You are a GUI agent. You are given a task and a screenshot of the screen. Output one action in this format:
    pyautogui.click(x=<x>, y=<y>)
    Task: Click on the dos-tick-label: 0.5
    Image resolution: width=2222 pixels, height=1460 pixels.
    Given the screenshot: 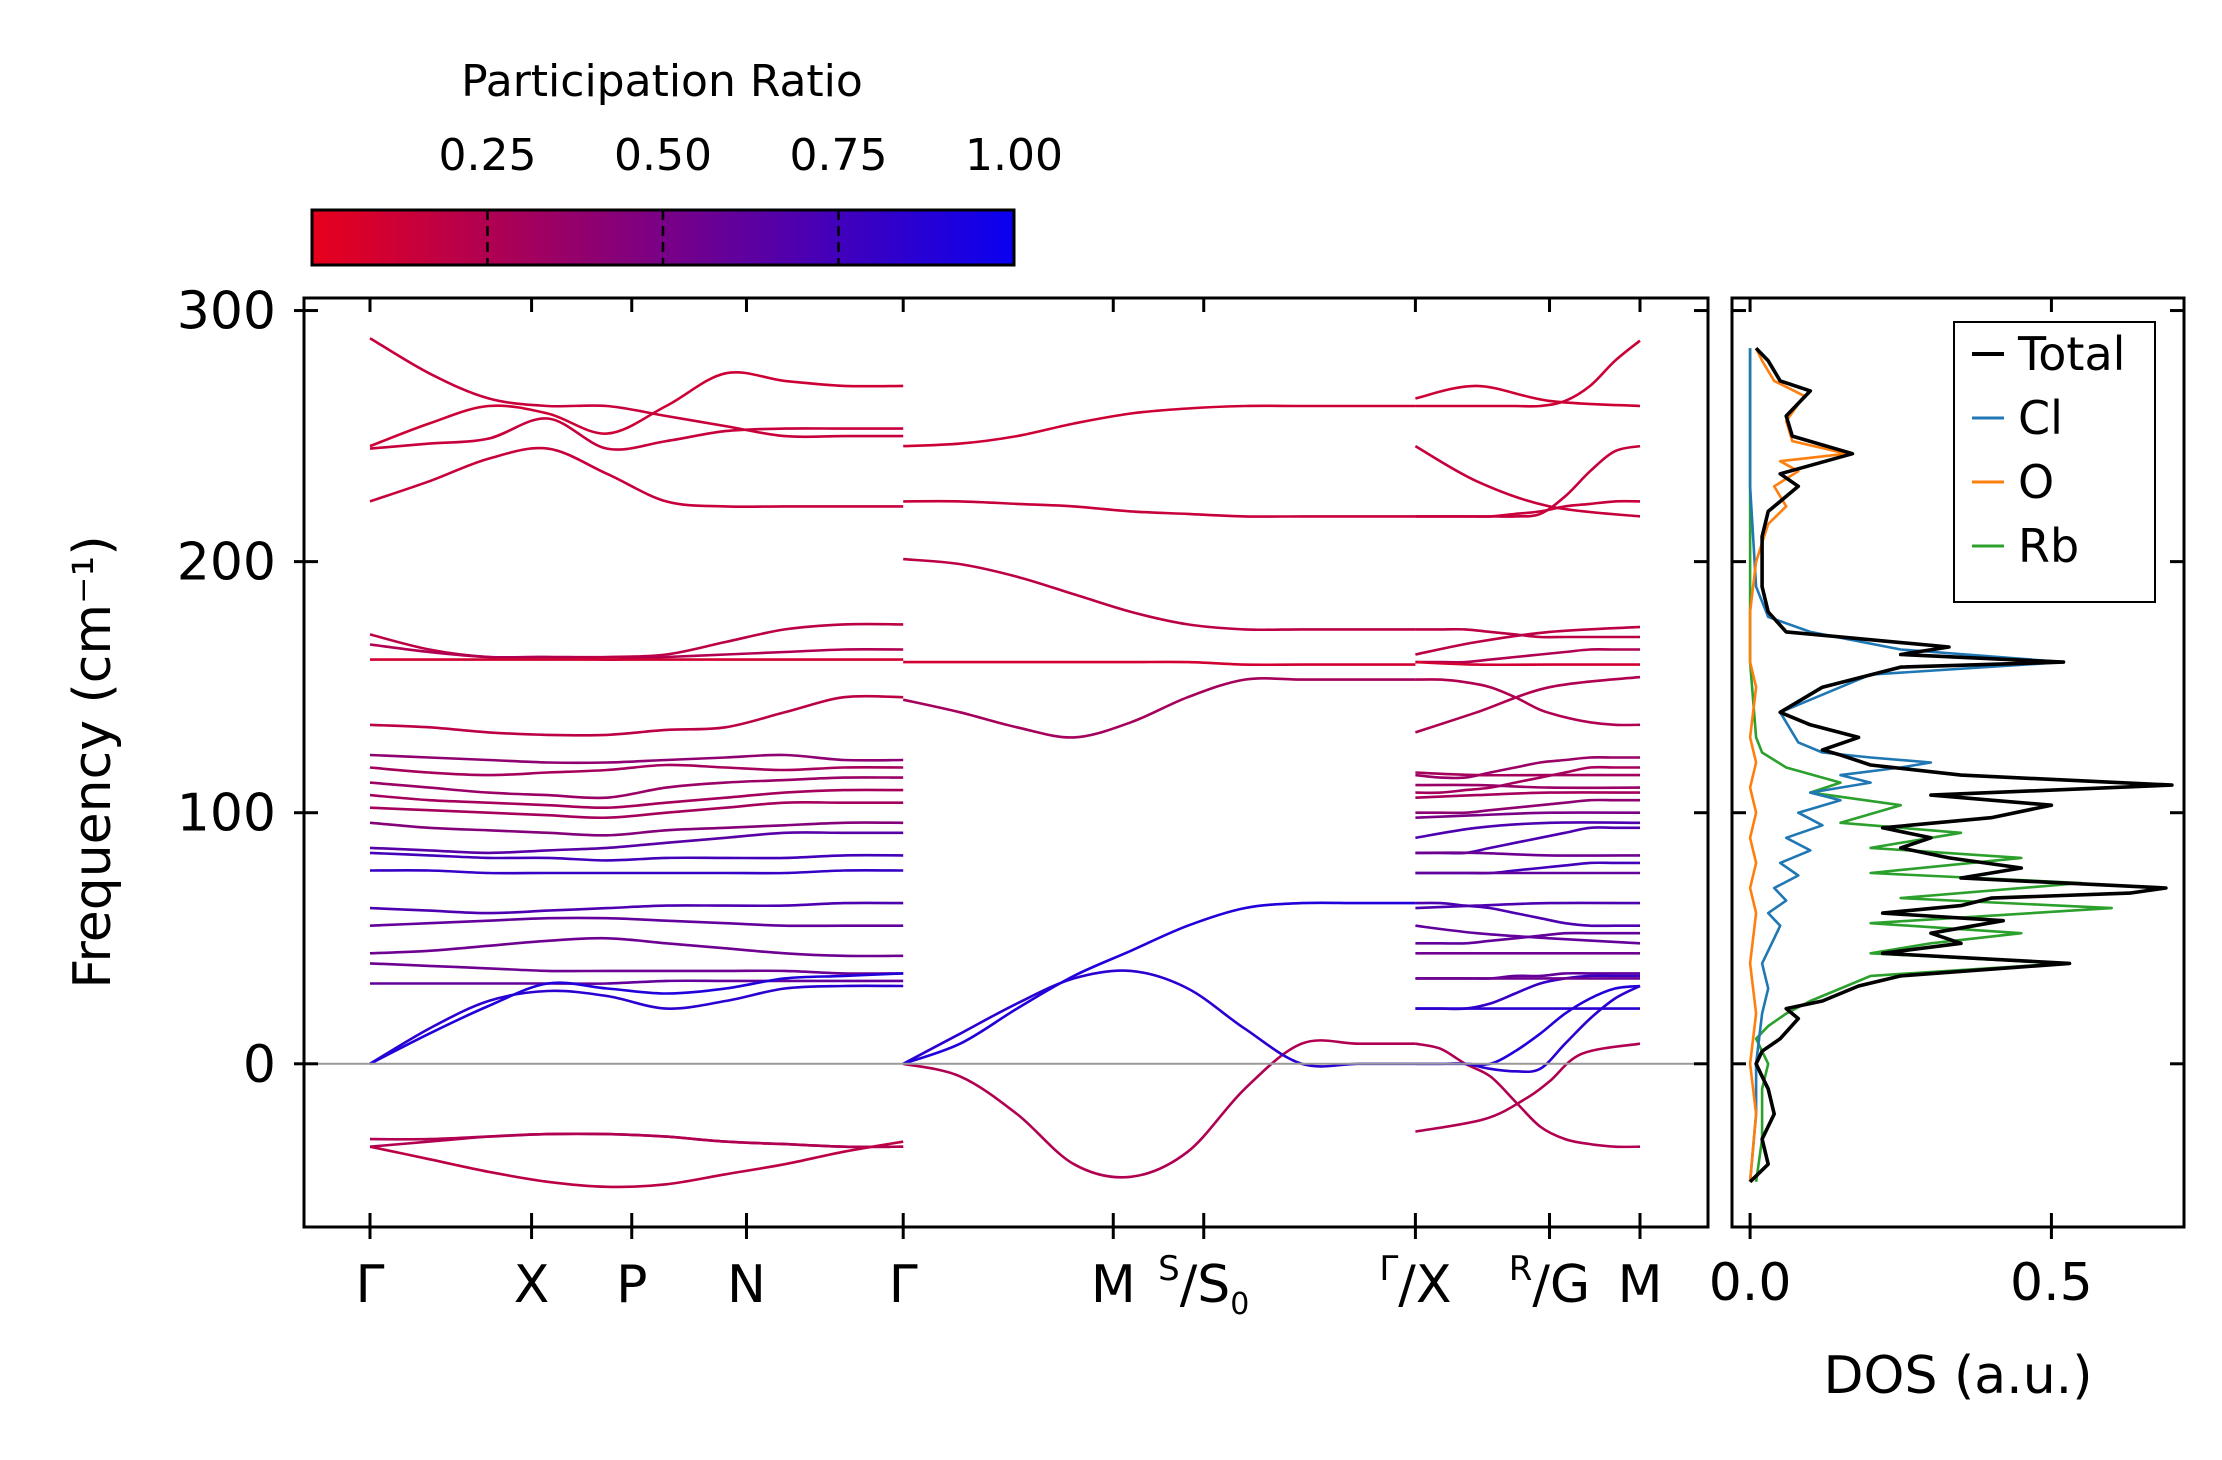 What is the action you would take?
    pyautogui.click(x=2051, y=1283)
    